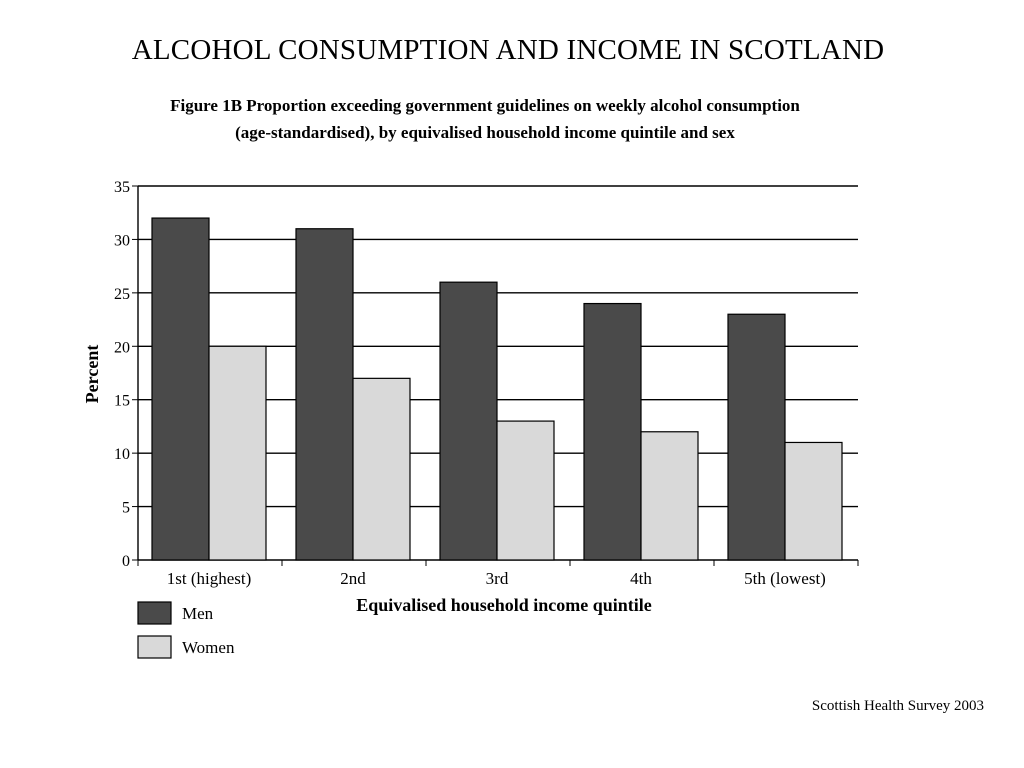 This screenshot has height=768, width=1024. I want to click on source-note: Scottish Health Survey 2003, so click(897, 706).